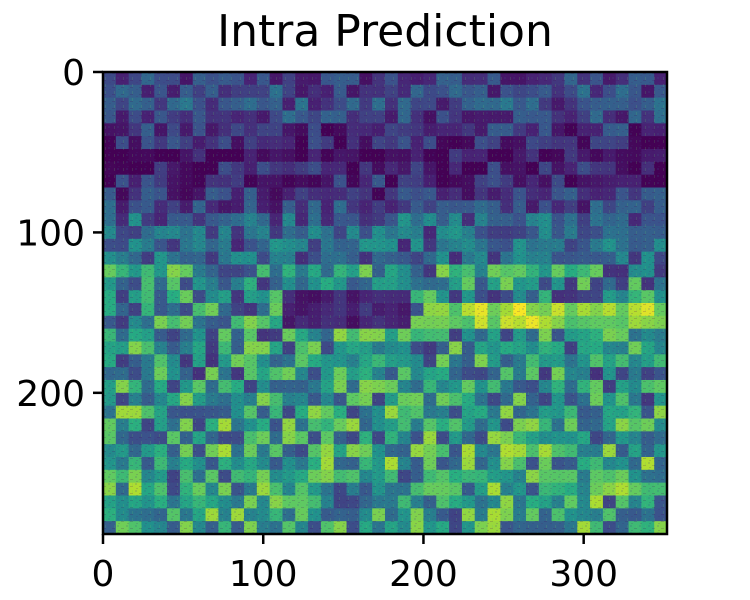 Image resolution: width=750 pixels, height=600 pixels. Describe the element at coordinates (423, 574) in the screenshot. I see `x-tick-label: 200` at that location.